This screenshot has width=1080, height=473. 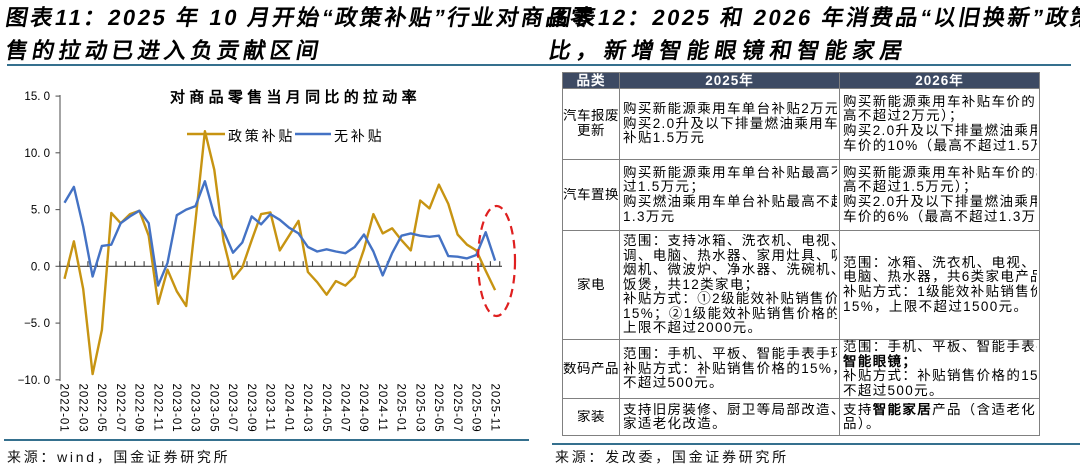 What do you see at coordinates (34, 381) in the screenshot?
I see `svg-text: −10. 0` at bounding box center [34, 381].